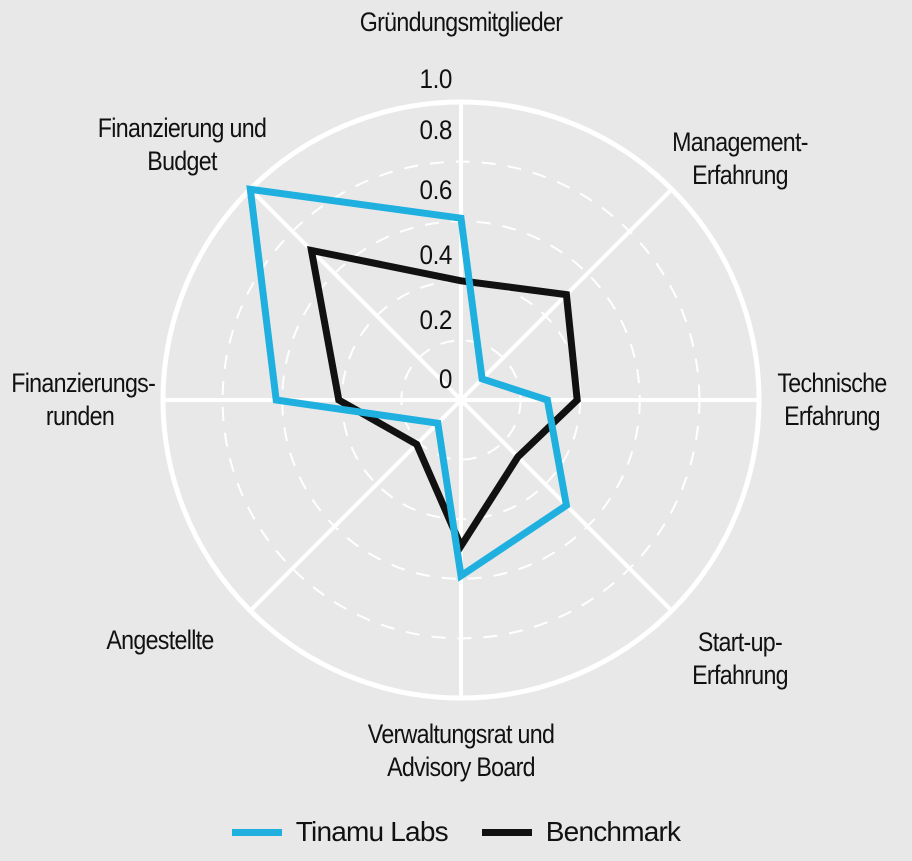 The image size is (912, 861). What do you see at coordinates (461, 751) in the screenshot?
I see `axis-label-verwaltungsrat: Verwaltungsrat und Advisory Board` at bounding box center [461, 751].